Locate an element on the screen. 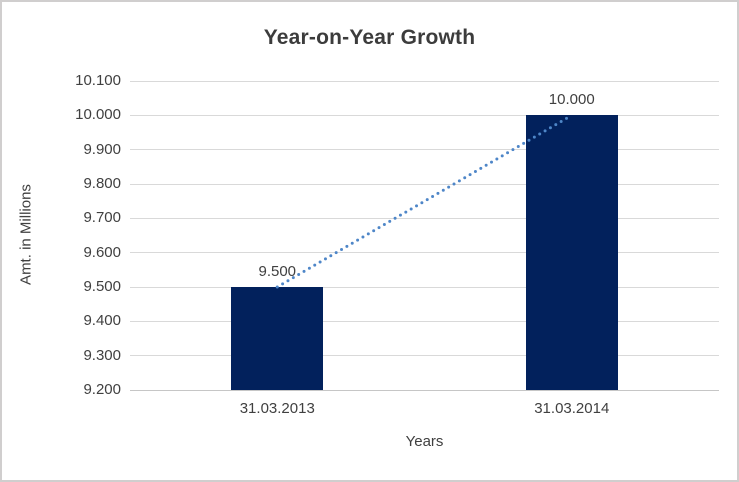 Image resolution: width=739 pixels, height=482 pixels. x-tick-label: 31.03.2014 is located at coordinates (572, 408).